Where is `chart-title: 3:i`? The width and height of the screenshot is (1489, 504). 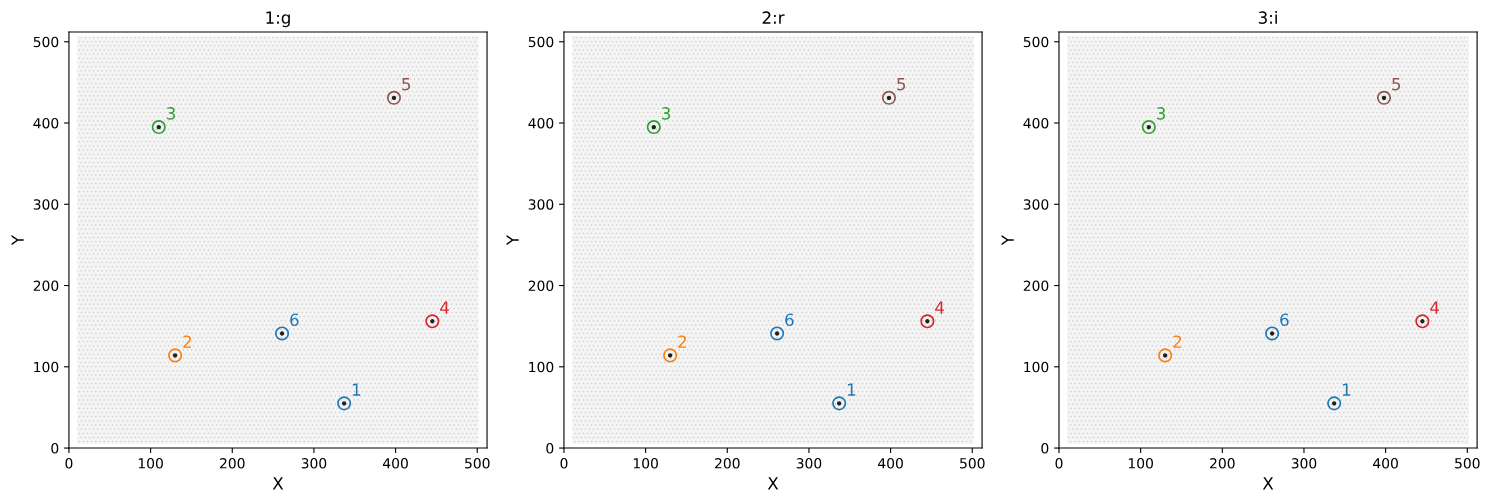
chart-title: 3:i is located at coordinates (1267, 17).